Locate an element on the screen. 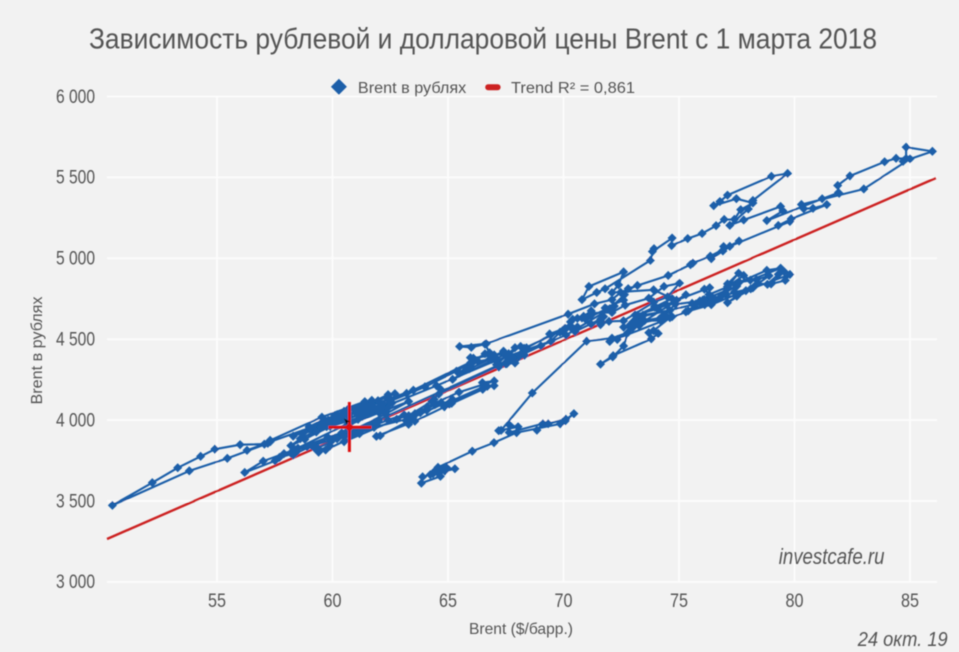 The image size is (959, 652). svg-text: 60 is located at coordinates (333, 601).